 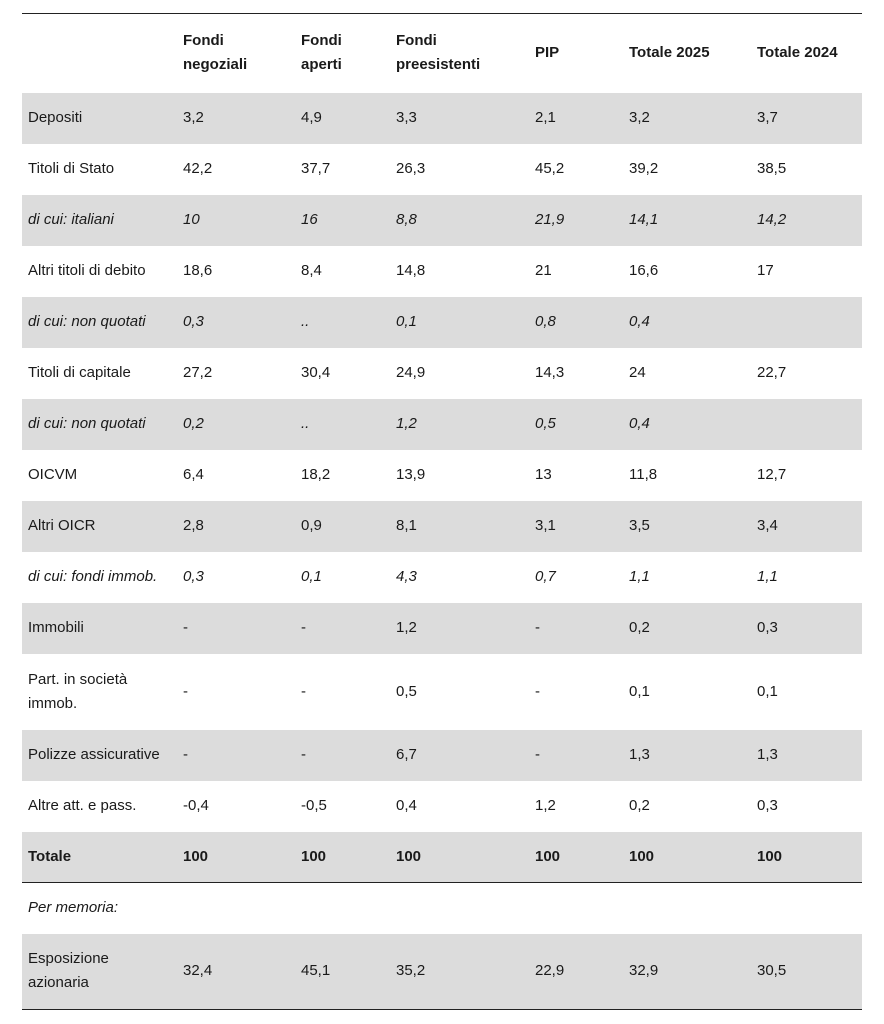 I want to click on row-label: Depositi, so click(x=55, y=117).